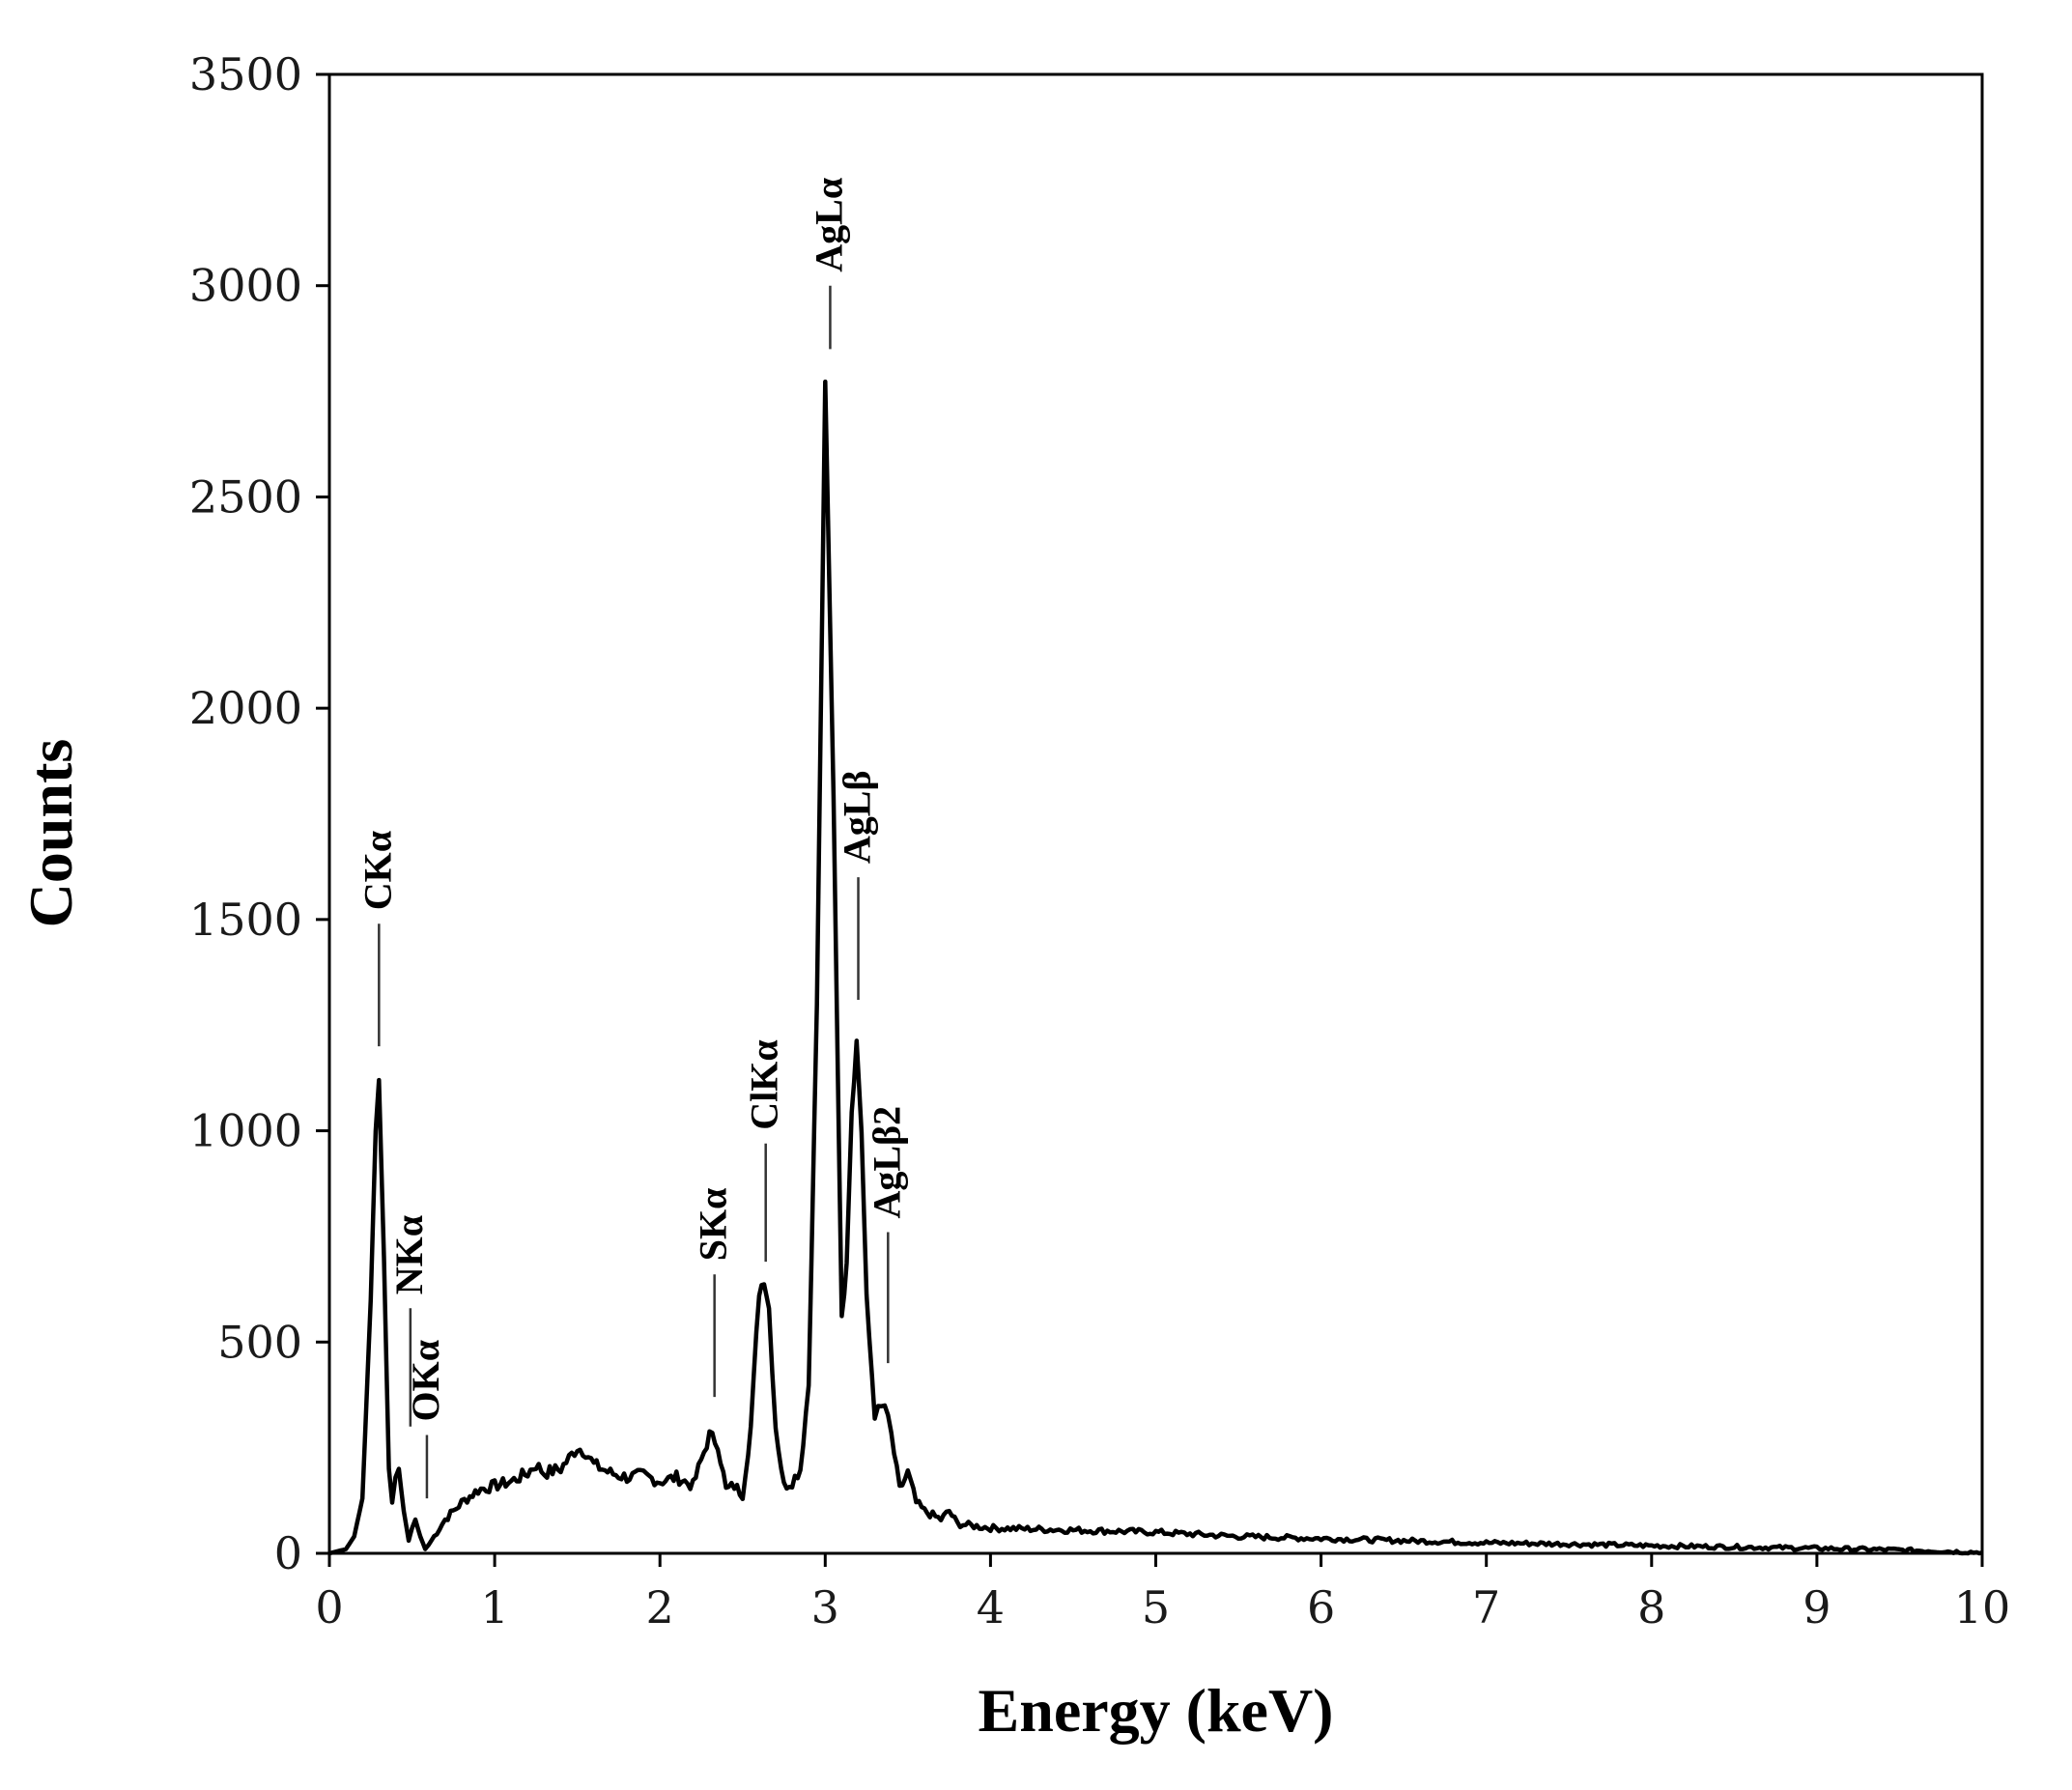 This screenshot has width=2072, height=1790. What do you see at coordinates (764, 1084) in the screenshot?
I see `peak-label: ClKα` at bounding box center [764, 1084].